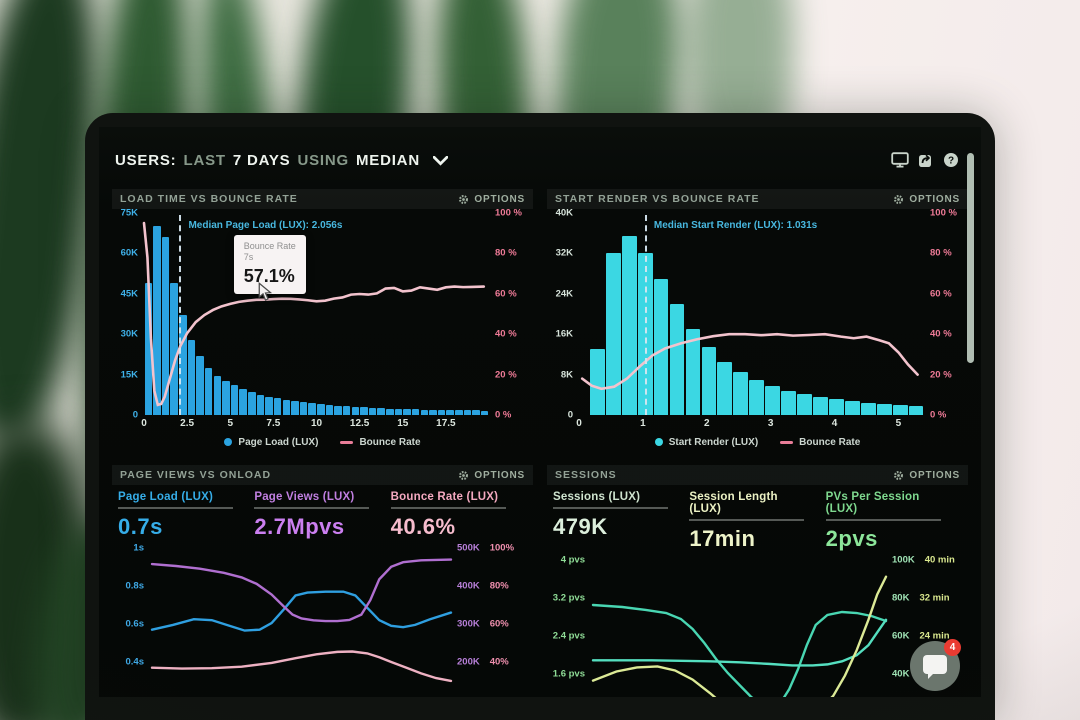 The image size is (1080, 720). Describe the element at coordinates (128, 314) in the screenshot. I see `y-axis-left: 75K 60K 45K 30K 15K 0` at that location.